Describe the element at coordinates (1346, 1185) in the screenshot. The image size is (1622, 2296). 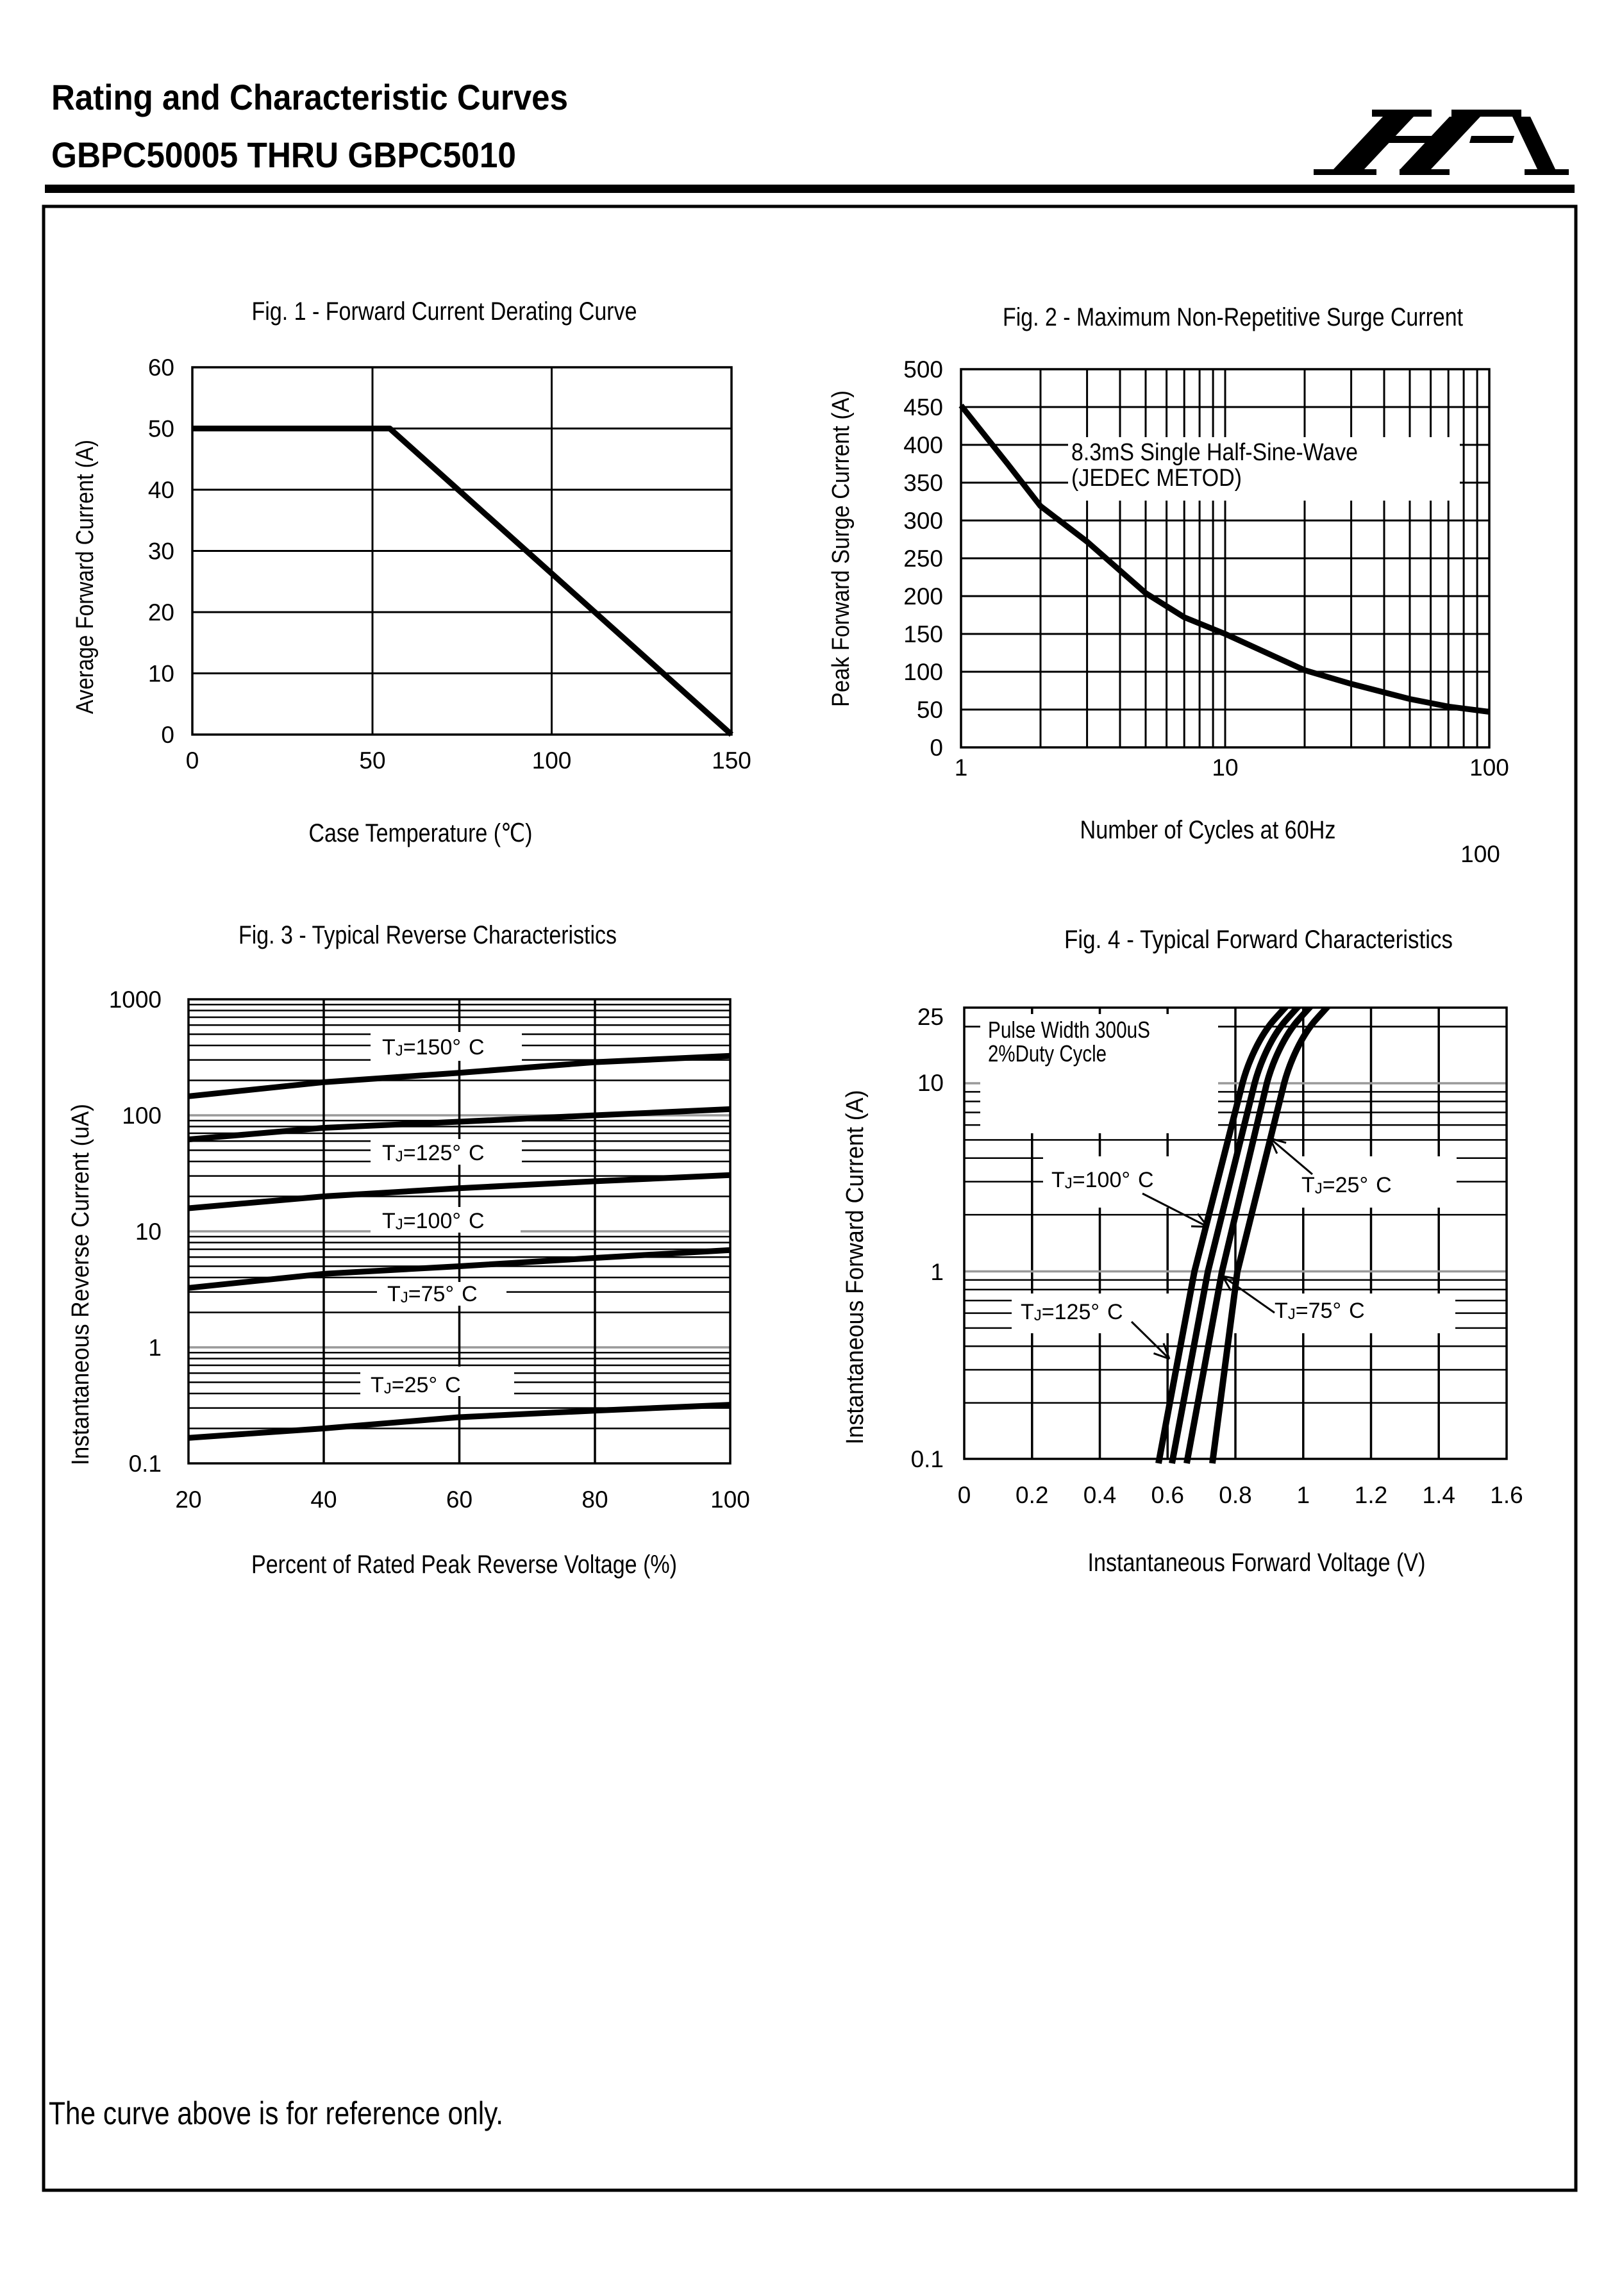
I see `svg-text:TJ=25°C: TJ=25° C` at that location.